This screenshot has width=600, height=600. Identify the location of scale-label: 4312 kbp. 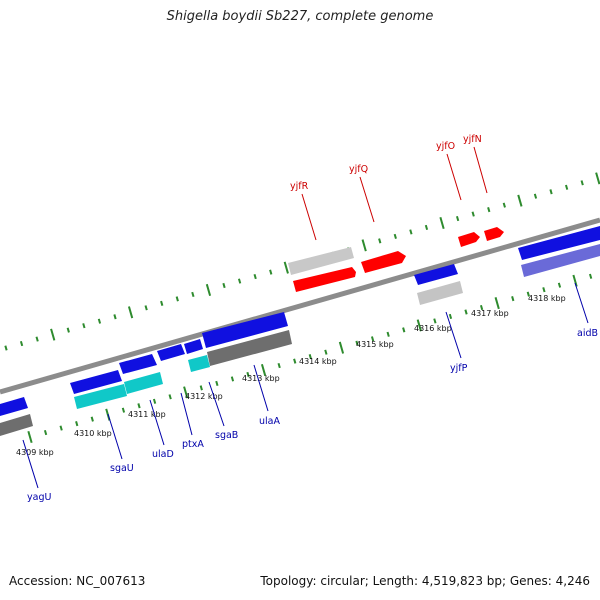
(204, 396).